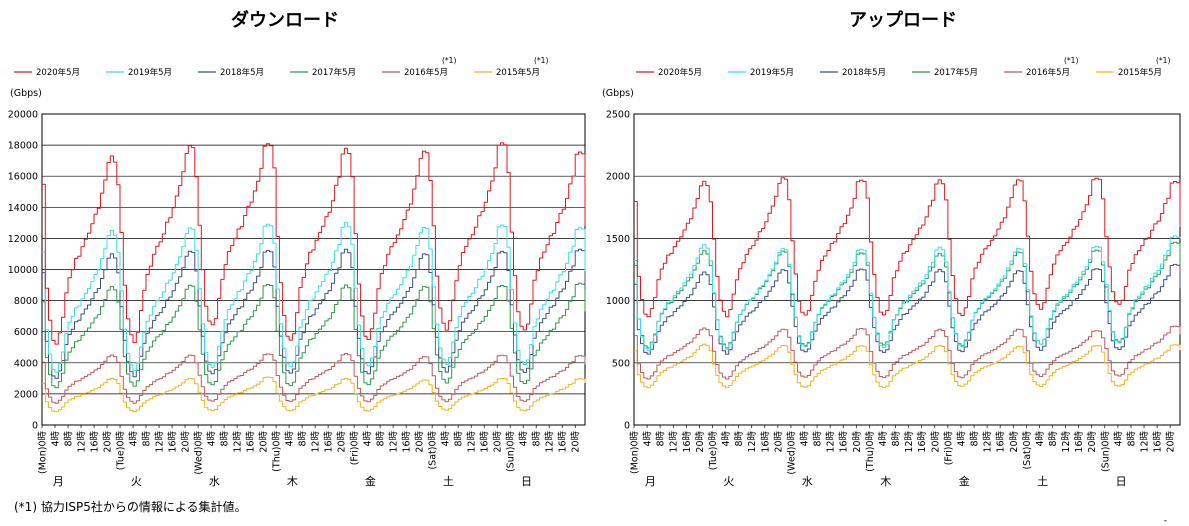  What do you see at coordinates (130, 507) in the screenshot?
I see `footnote: (*1) 協力ISP5社からの情報による集計値。` at bounding box center [130, 507].